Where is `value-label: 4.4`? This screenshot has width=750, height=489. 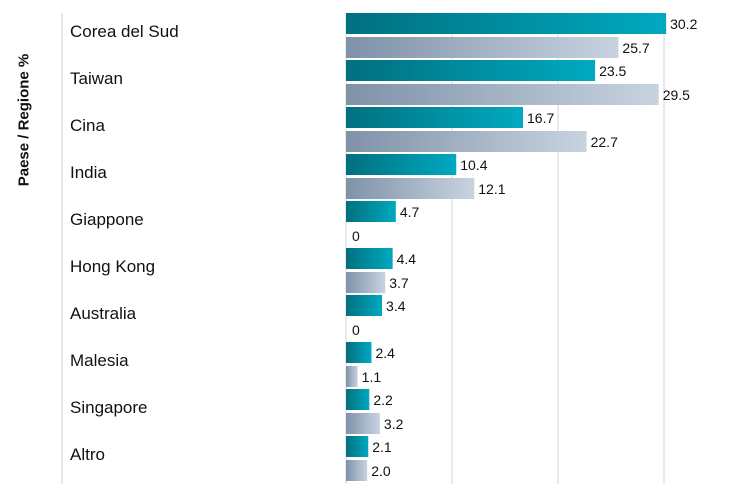 value-label: 4.4 is located at coordinates (407, 259).